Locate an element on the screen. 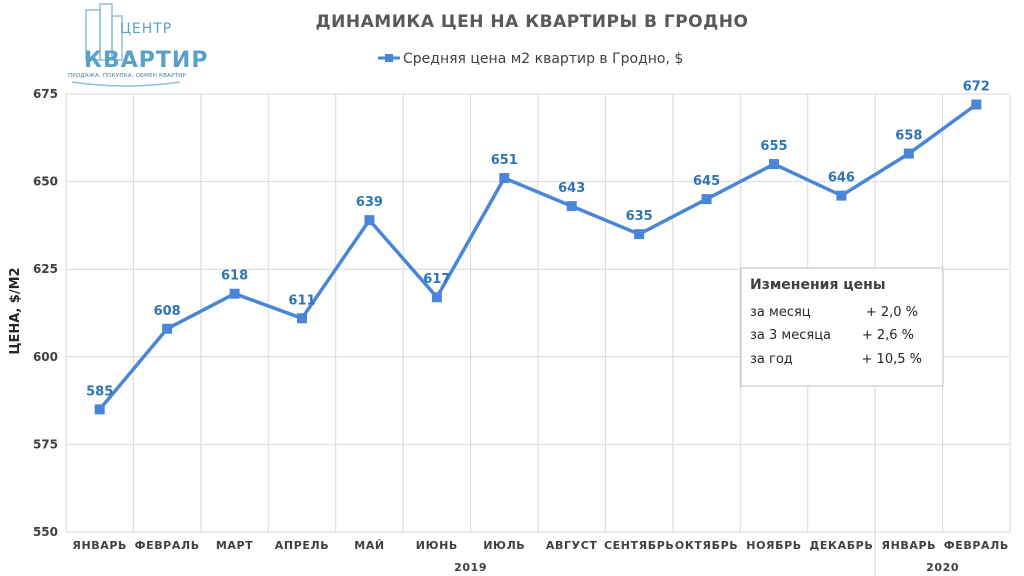 Image resolution: width=1024 pixels, height=576 pixels. y-tick-label: 600 is located at coordinates (45, 357).